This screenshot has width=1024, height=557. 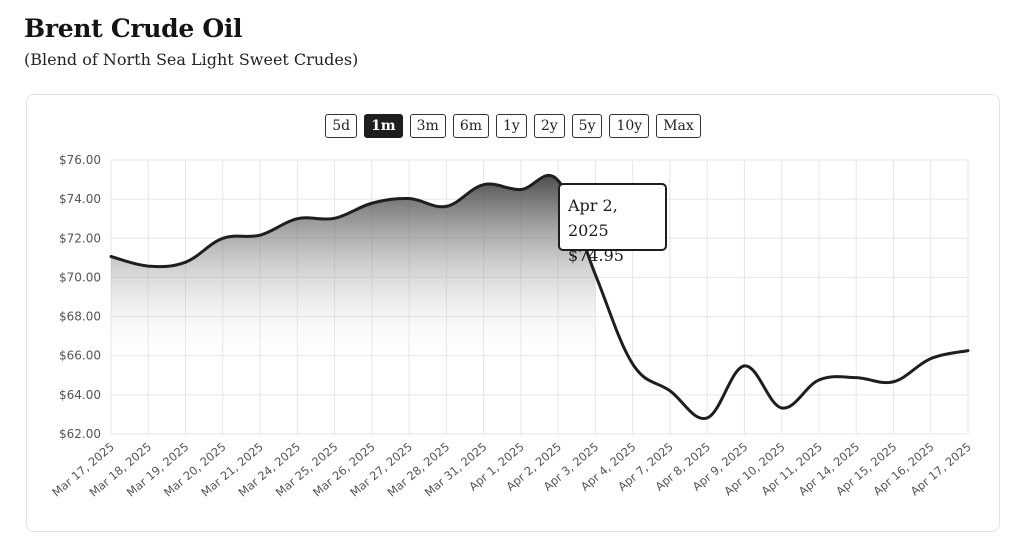 What do you see at coordinates (80, 199) in the screenshot?
I see `y-tick-label: $74.00` at bounding box center [80, 199].